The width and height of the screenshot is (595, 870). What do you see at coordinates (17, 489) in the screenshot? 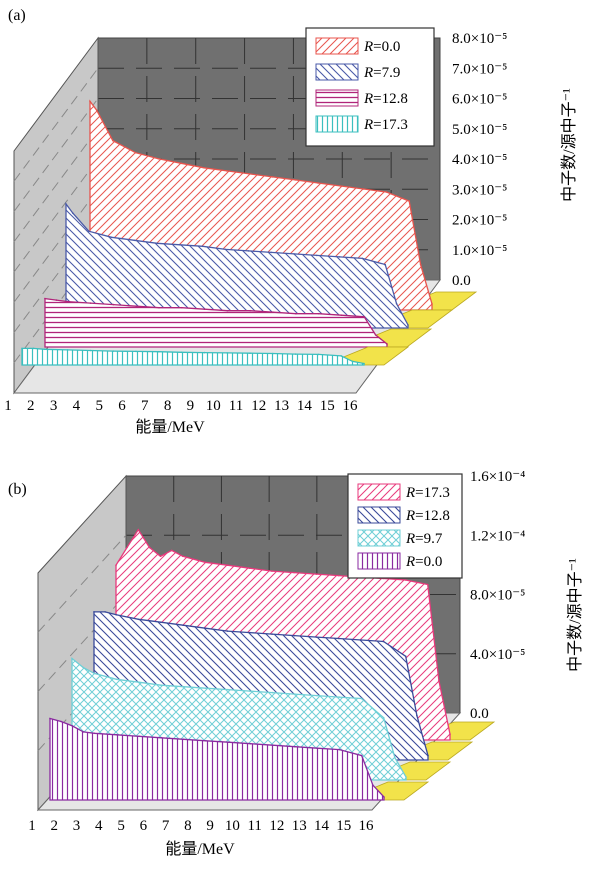
I see `panel-label: (b)` at bounding box center [17, 489].